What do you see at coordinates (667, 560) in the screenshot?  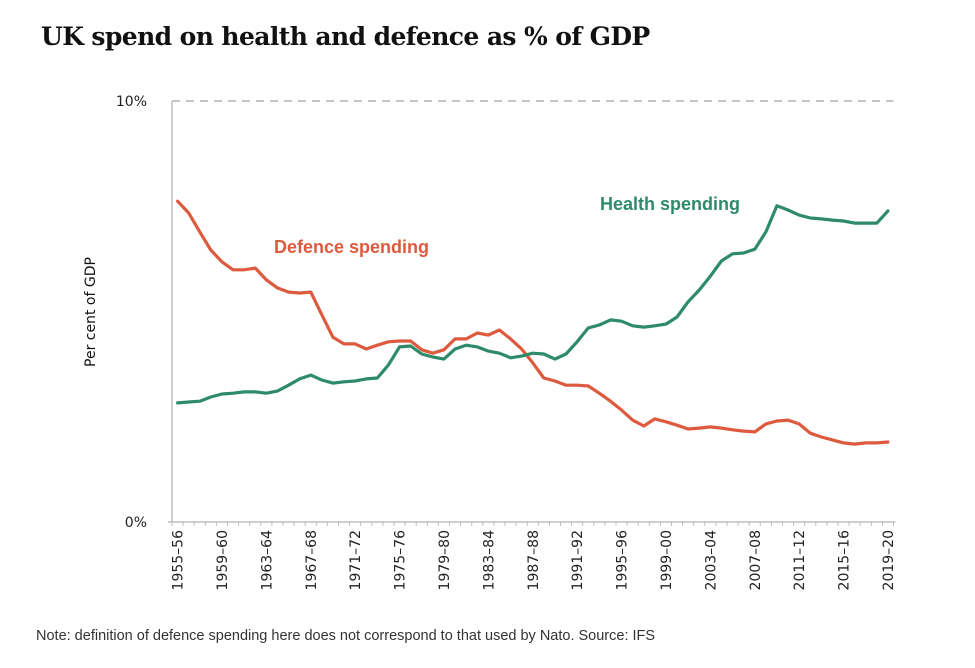 I see `x-tick-label: 1999–00` at bounding box center [667, 560].